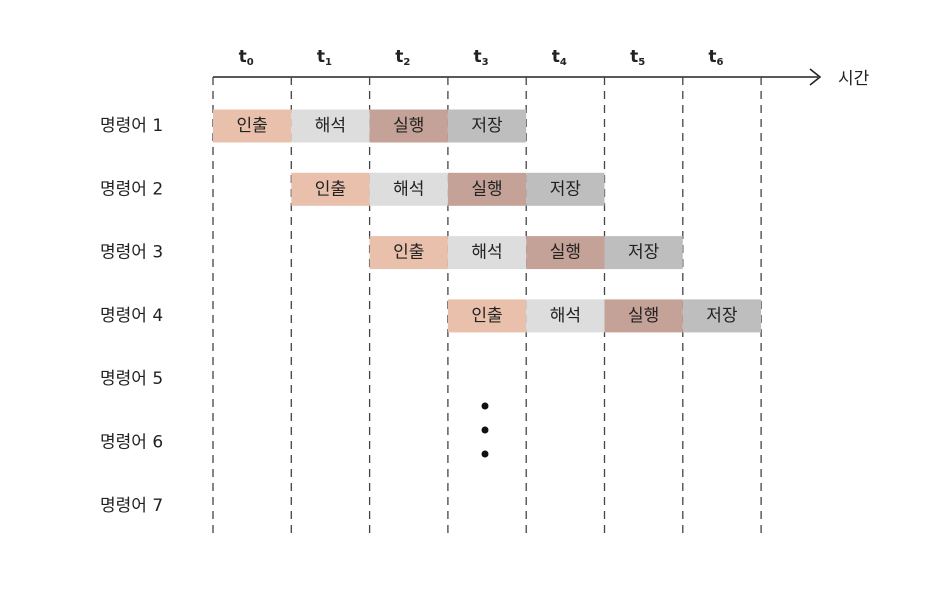 Image resolution: width=950 pixels, height=598 pixels. What do you see at coordinates (250, 62) in the screenshot?
I see `time-sub: 0` at bounding box center [250, 62].